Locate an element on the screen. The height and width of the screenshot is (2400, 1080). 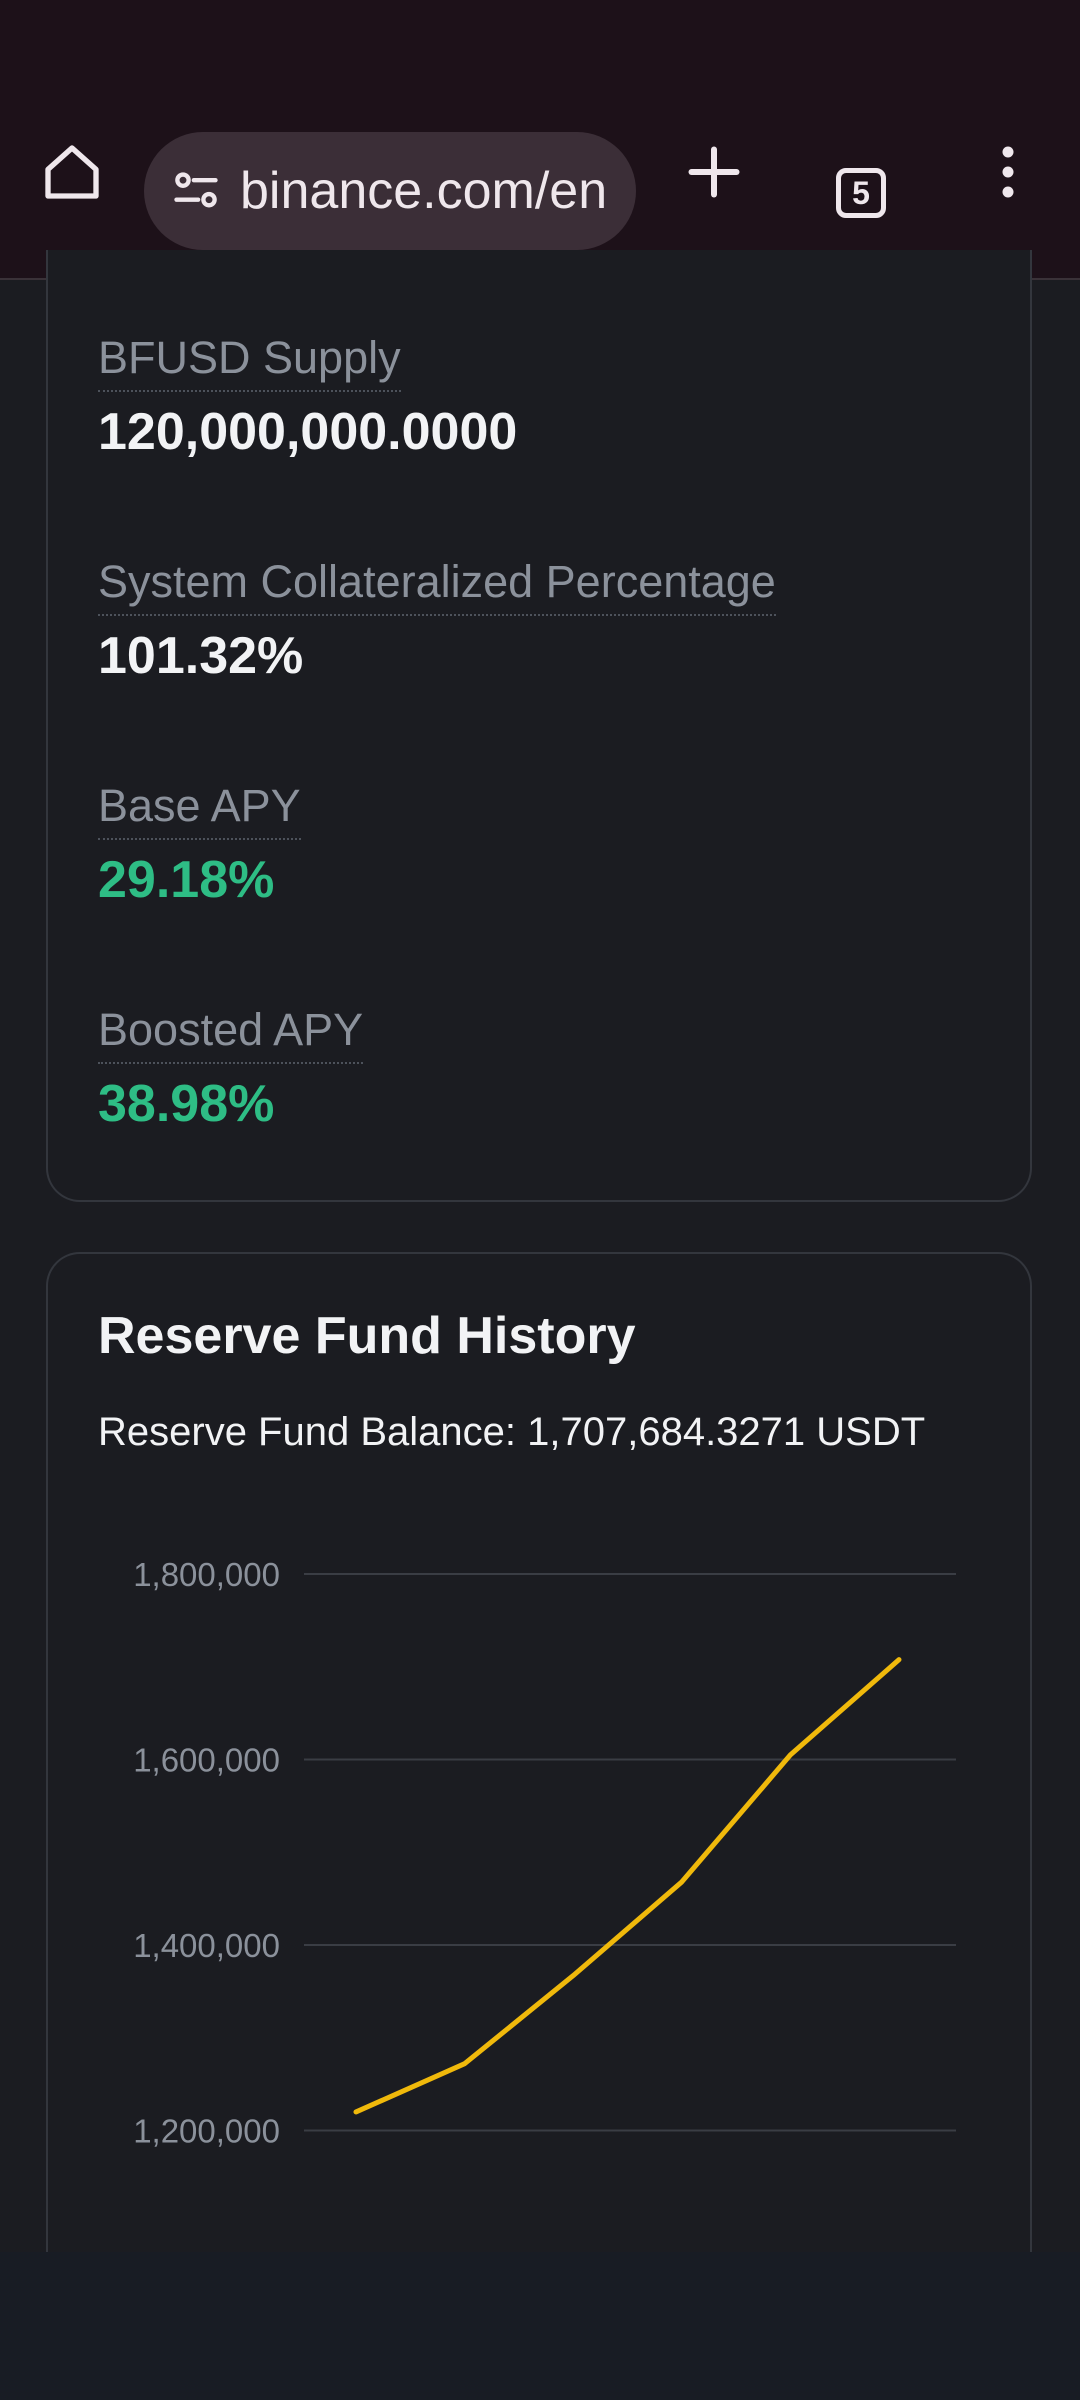
collateralized-percentage-value: 101.32% is located at coordinates (201, 656).